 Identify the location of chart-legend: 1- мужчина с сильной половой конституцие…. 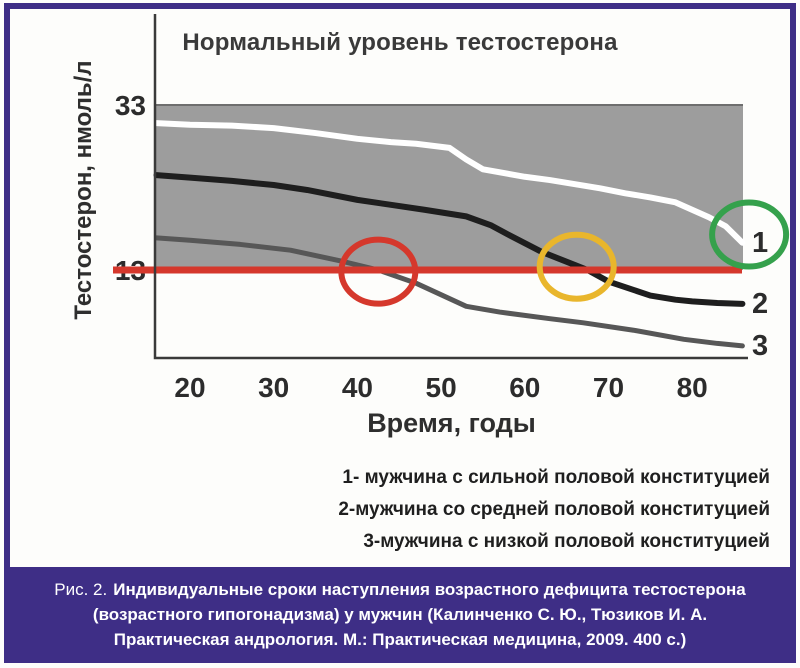
(554, 510).